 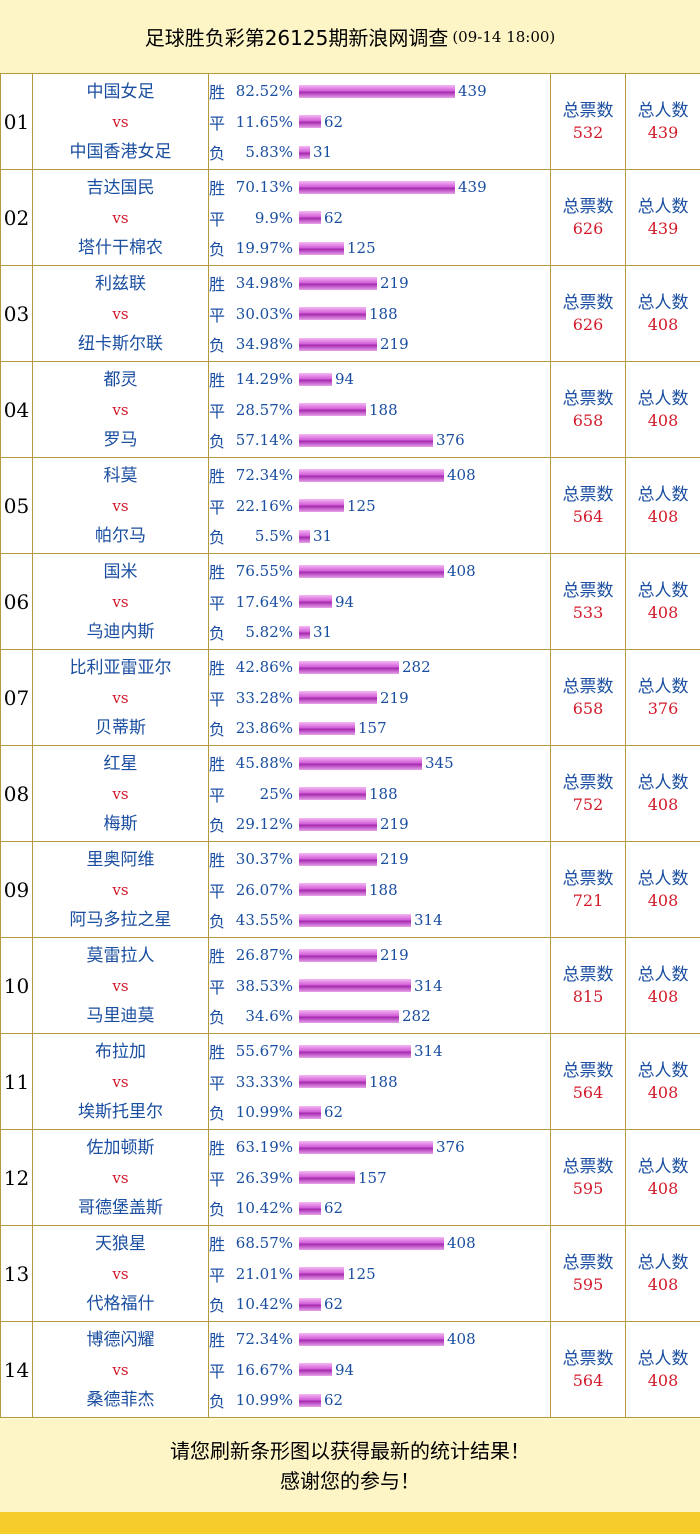 I want to click on option-draw-percent: 17.64%, so click(x=264, y=601).